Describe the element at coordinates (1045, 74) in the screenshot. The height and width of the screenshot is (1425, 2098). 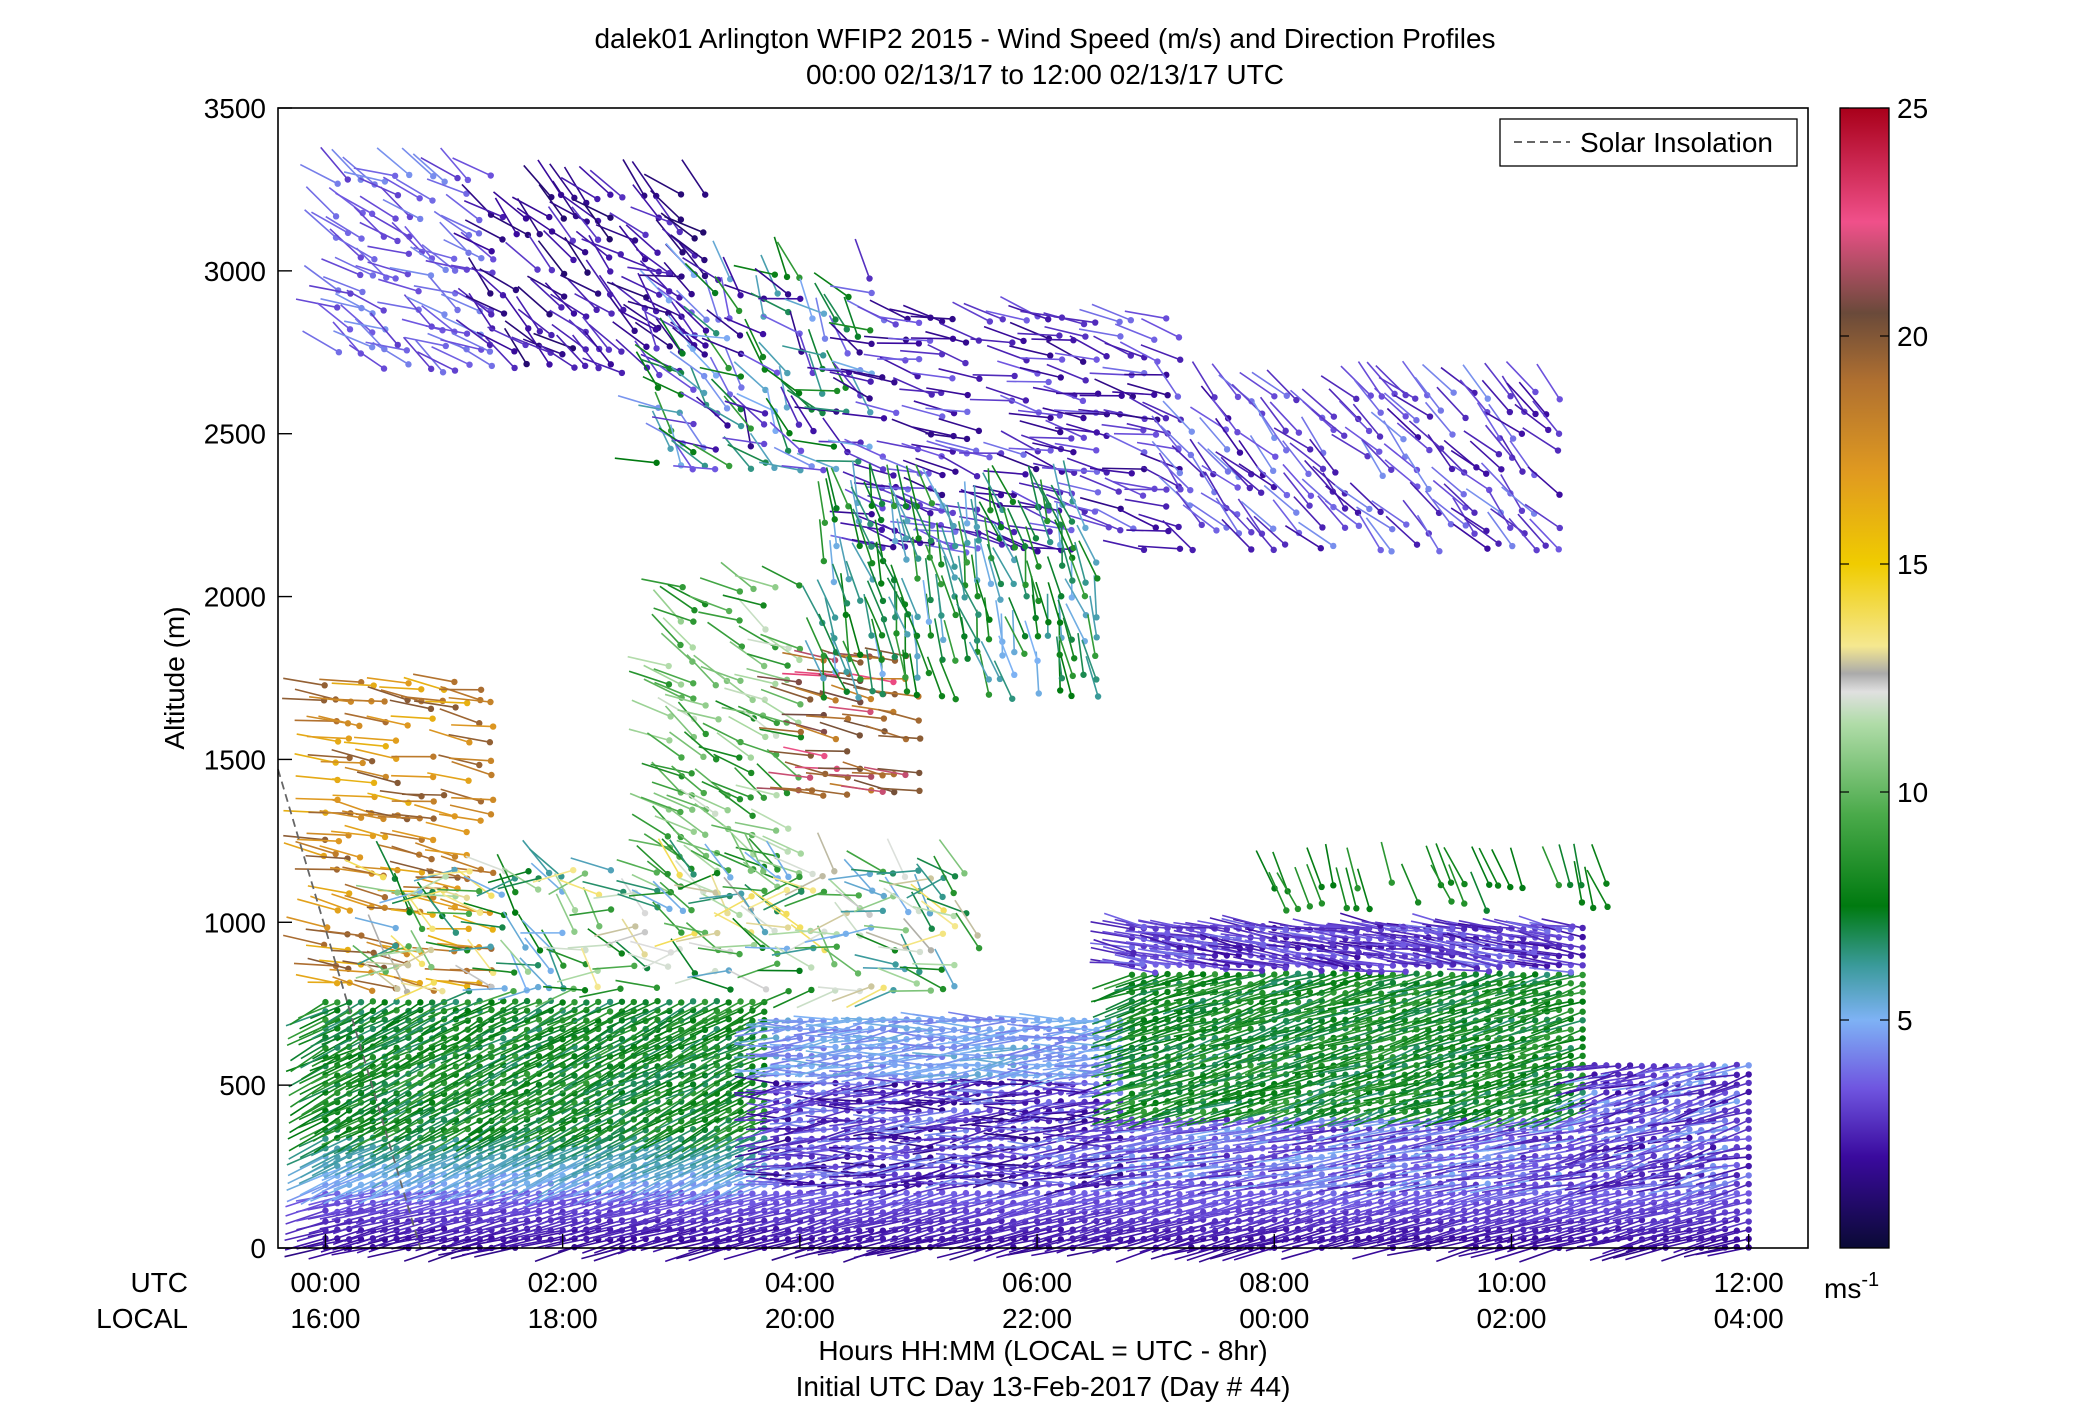
I see `chart-subtitle: 00:00 02/13/17 to 12:00 02/13/17 UTC` at that location.